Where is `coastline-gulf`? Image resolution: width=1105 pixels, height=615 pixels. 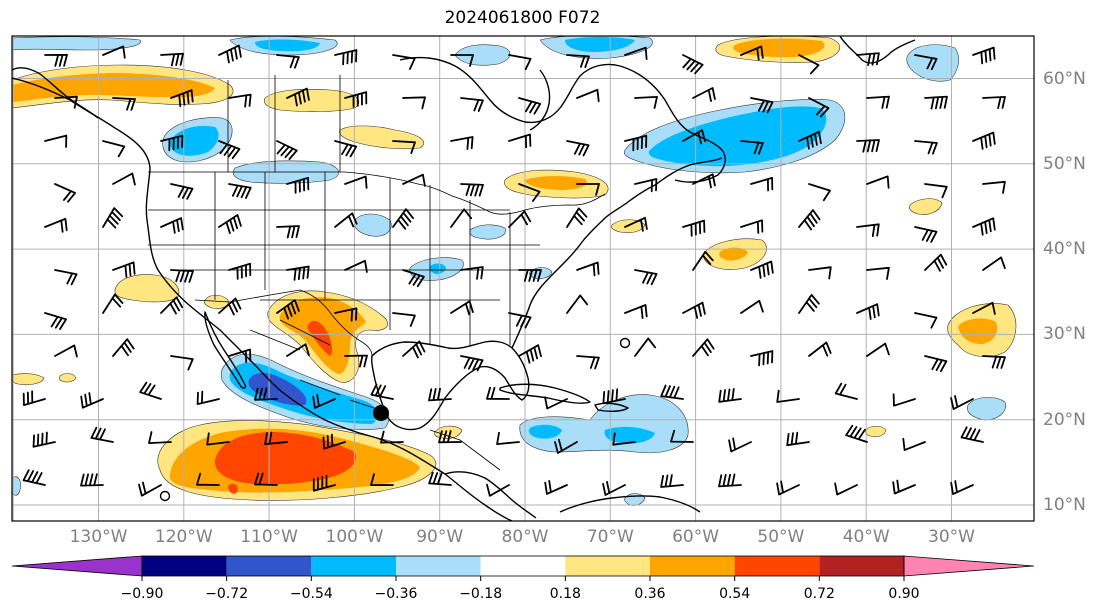
coastline-gulf is located at coordinates (450, 385).